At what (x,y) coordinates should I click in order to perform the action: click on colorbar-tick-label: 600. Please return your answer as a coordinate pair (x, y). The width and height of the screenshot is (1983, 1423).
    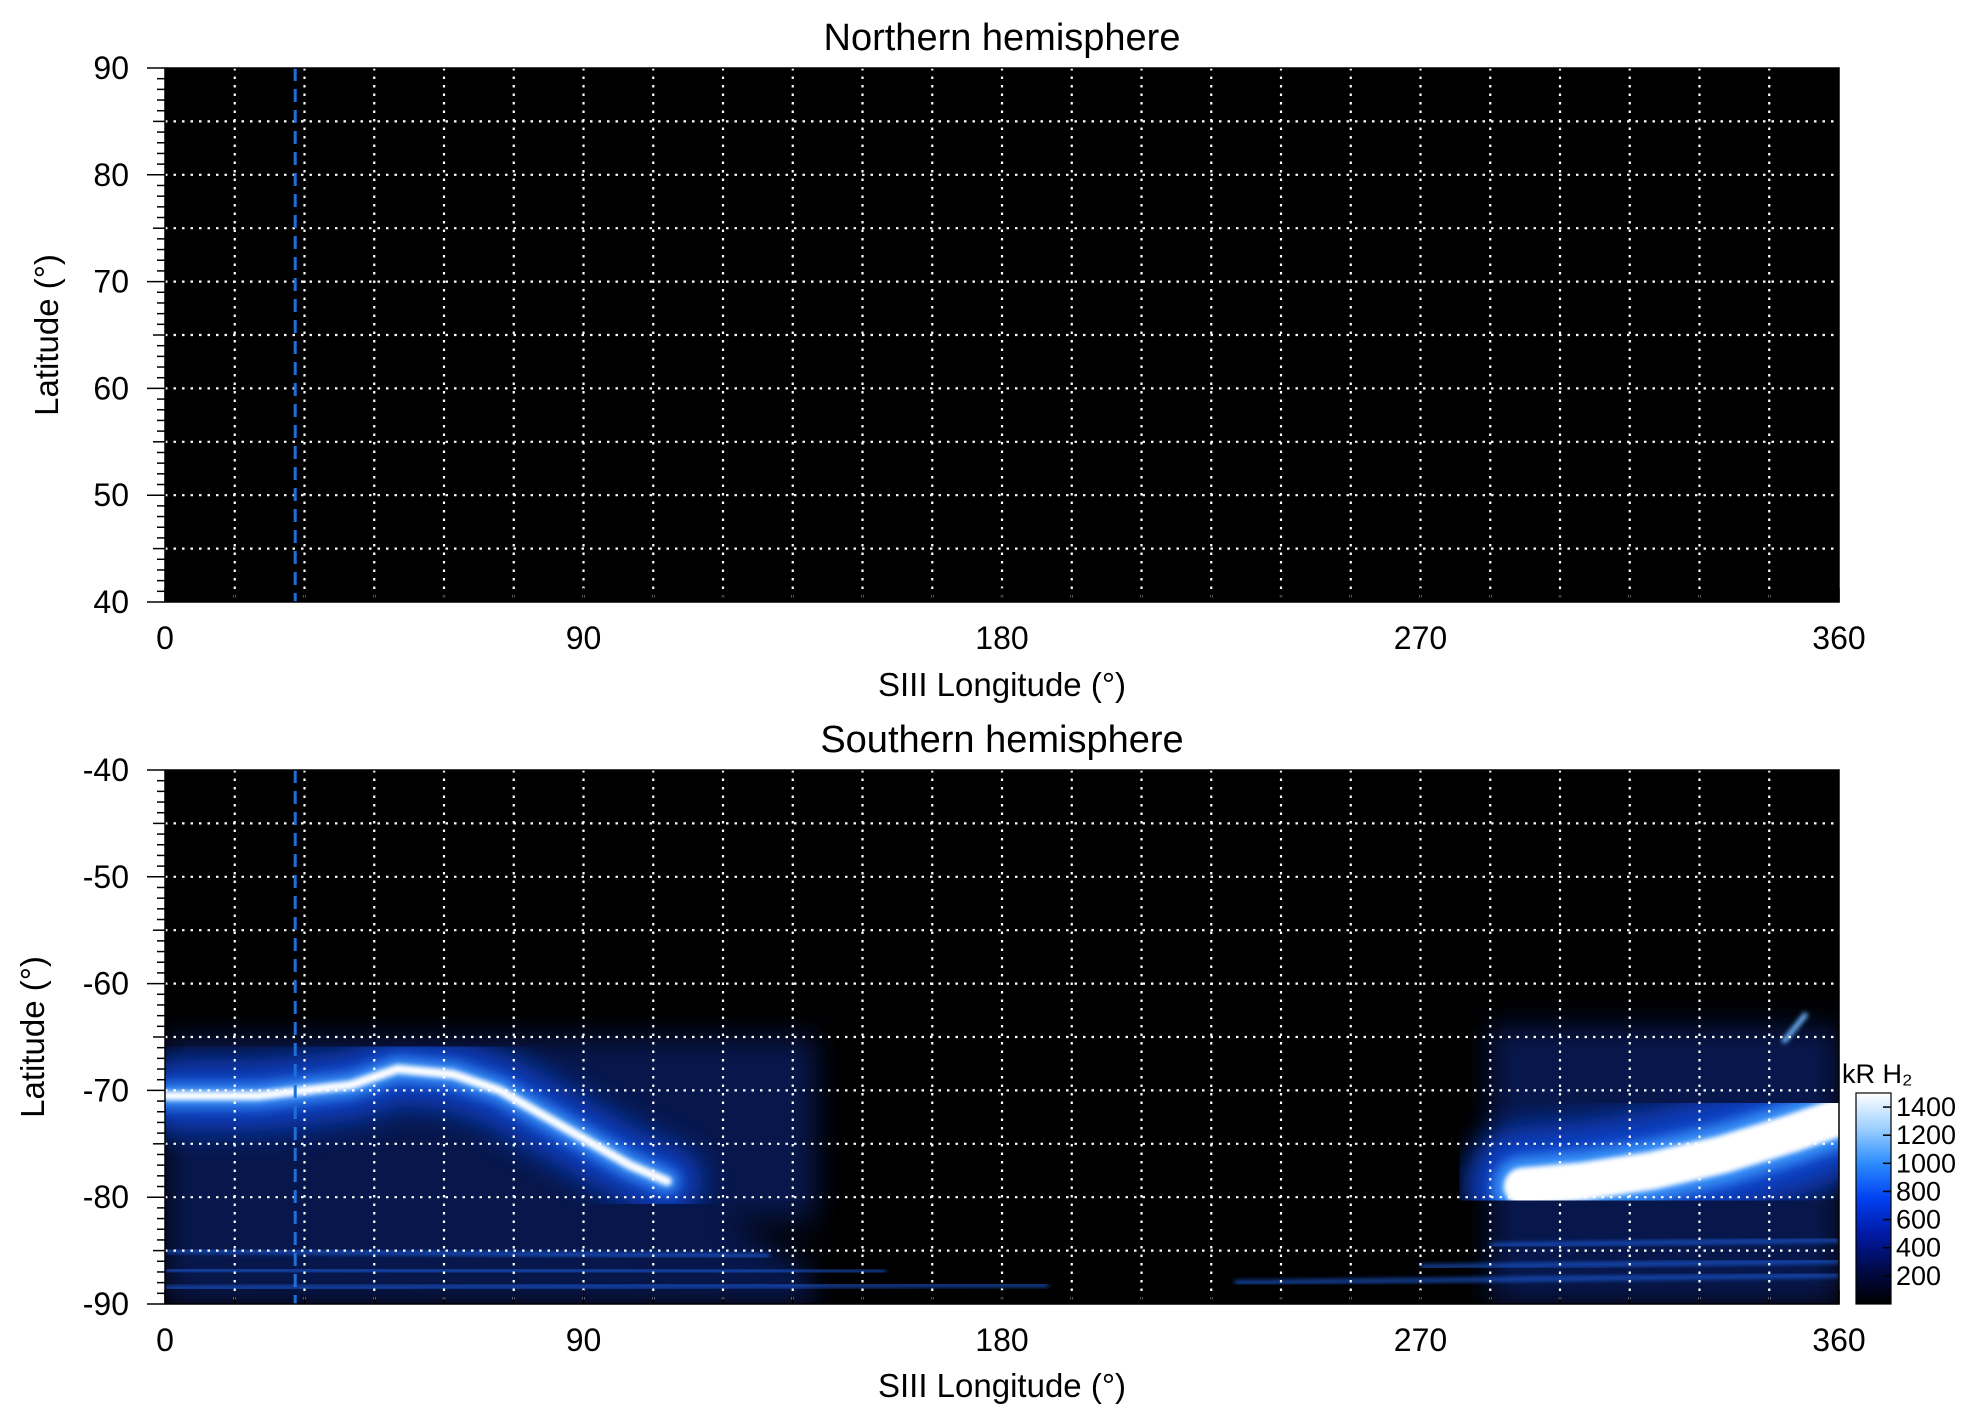
    Looking at the image, I should click on (1918, 1220).